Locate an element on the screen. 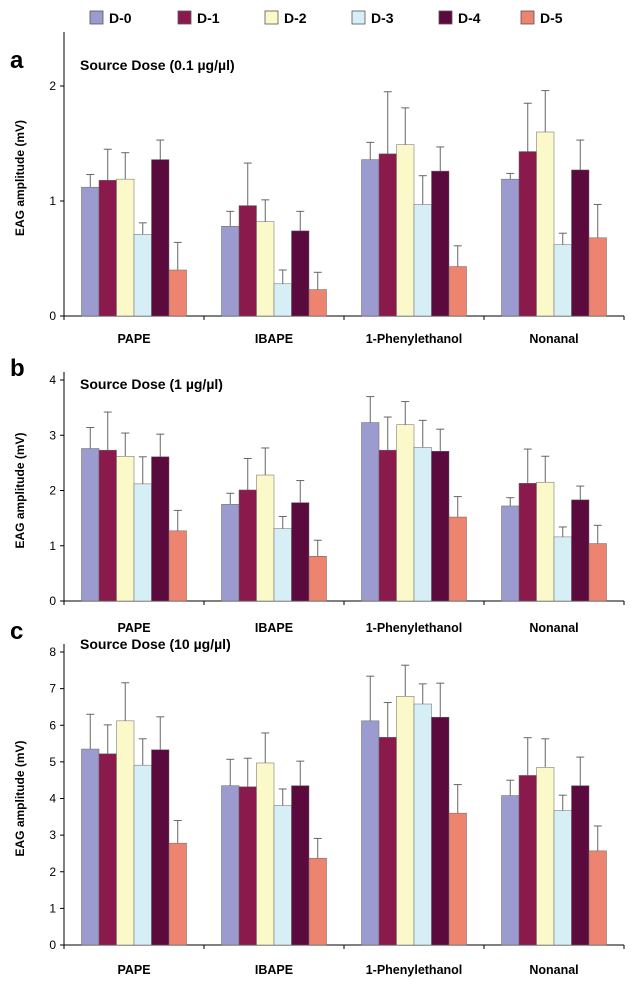  x-tick-label: PAPE is located at coordinates (133, 970).